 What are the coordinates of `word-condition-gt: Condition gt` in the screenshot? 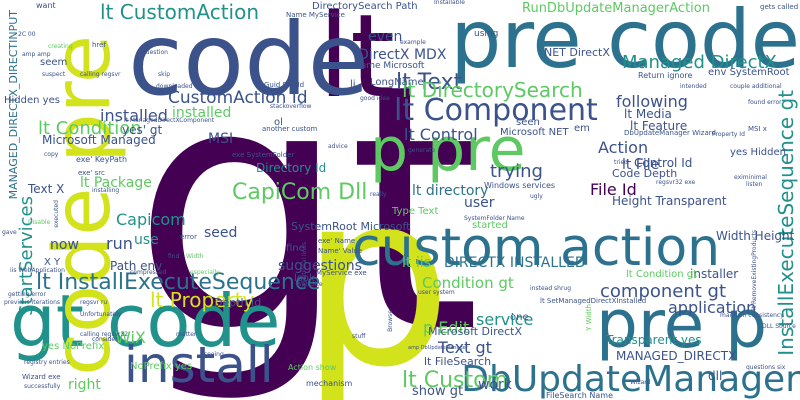 It's located at (468, 283).